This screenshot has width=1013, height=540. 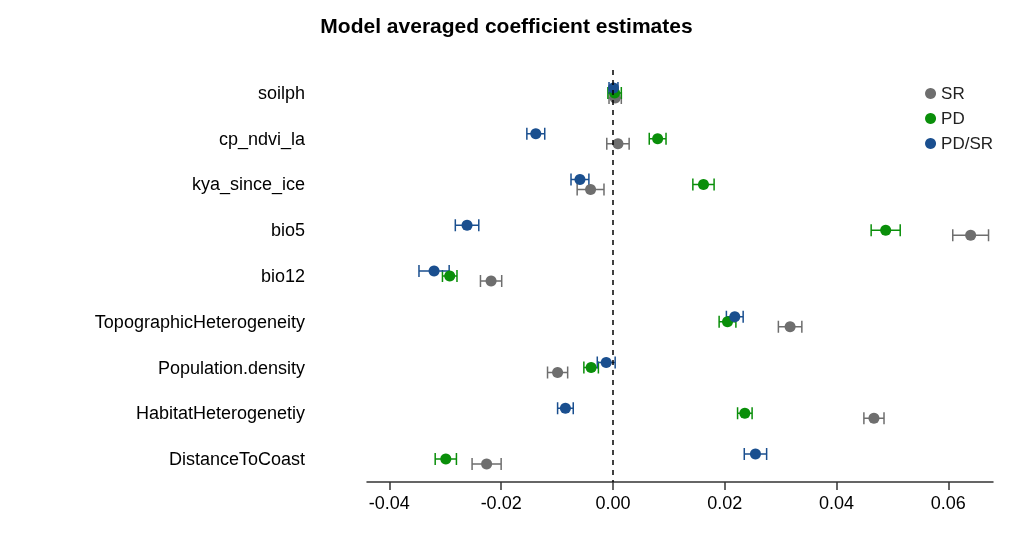 I want to click on x-tick-label: -0.04, so click(x=389, y=503).